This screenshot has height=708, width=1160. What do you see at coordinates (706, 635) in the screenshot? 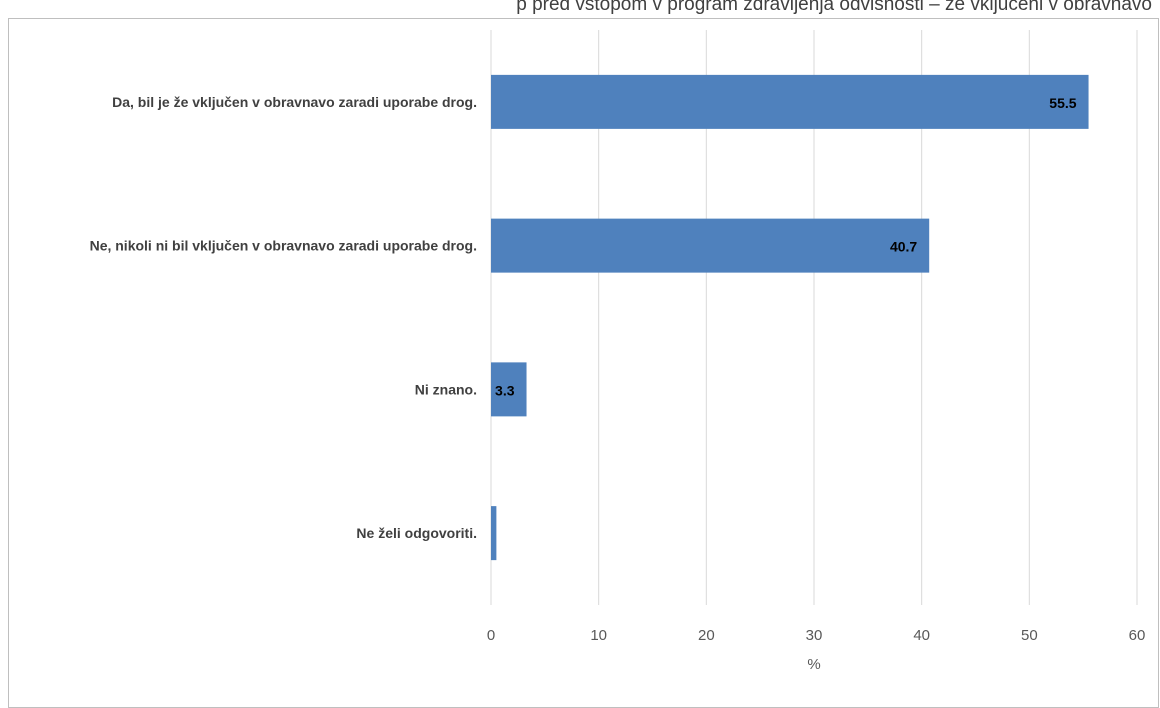
I see `x-tick-label: 20` at bounding box center [706, 635].